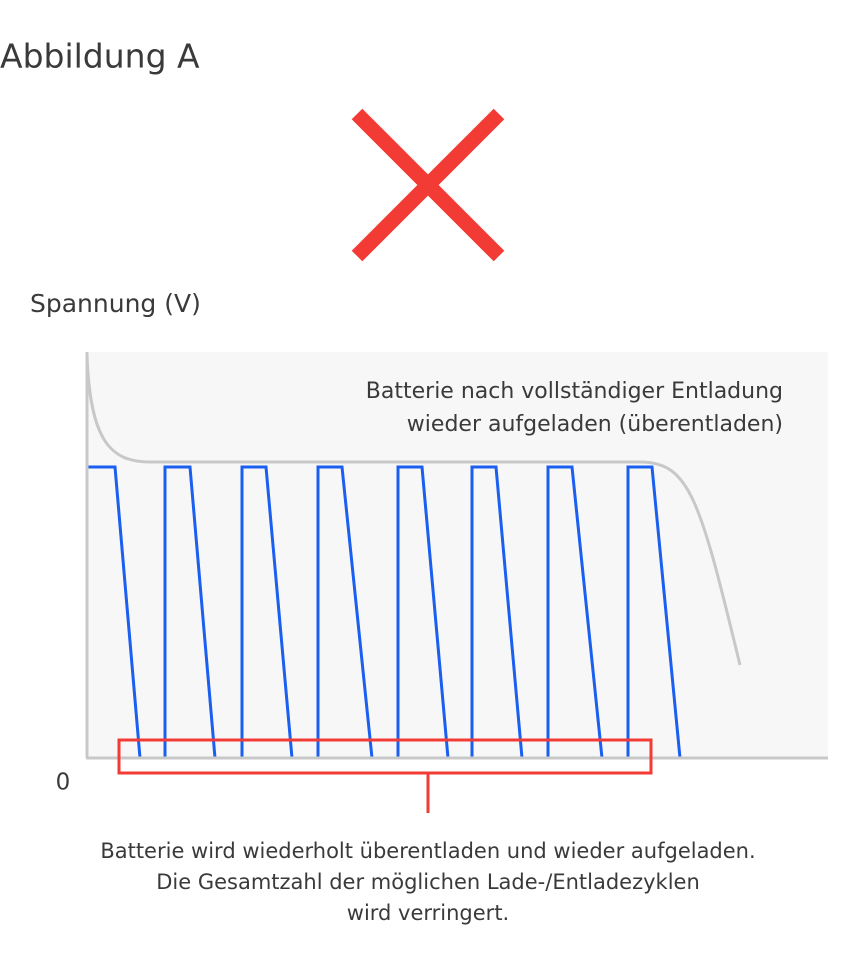 This screenshot has width=854, height=968. What do you see at coordinates (574, 391) in the screenshot?
I see `annotation-line: Batterie nach vollständiger Entladung` at bounding box center [574, 391].